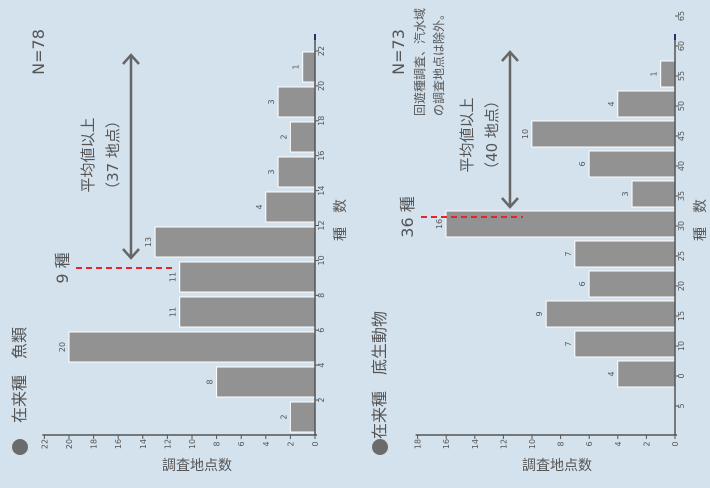 The width and height of the screenshot is (710, 488). What do you see at coordinates (492, 135) in the screenshot?
I see `range-arrow-text: （40 地点）` at bounding box center [492, 135].